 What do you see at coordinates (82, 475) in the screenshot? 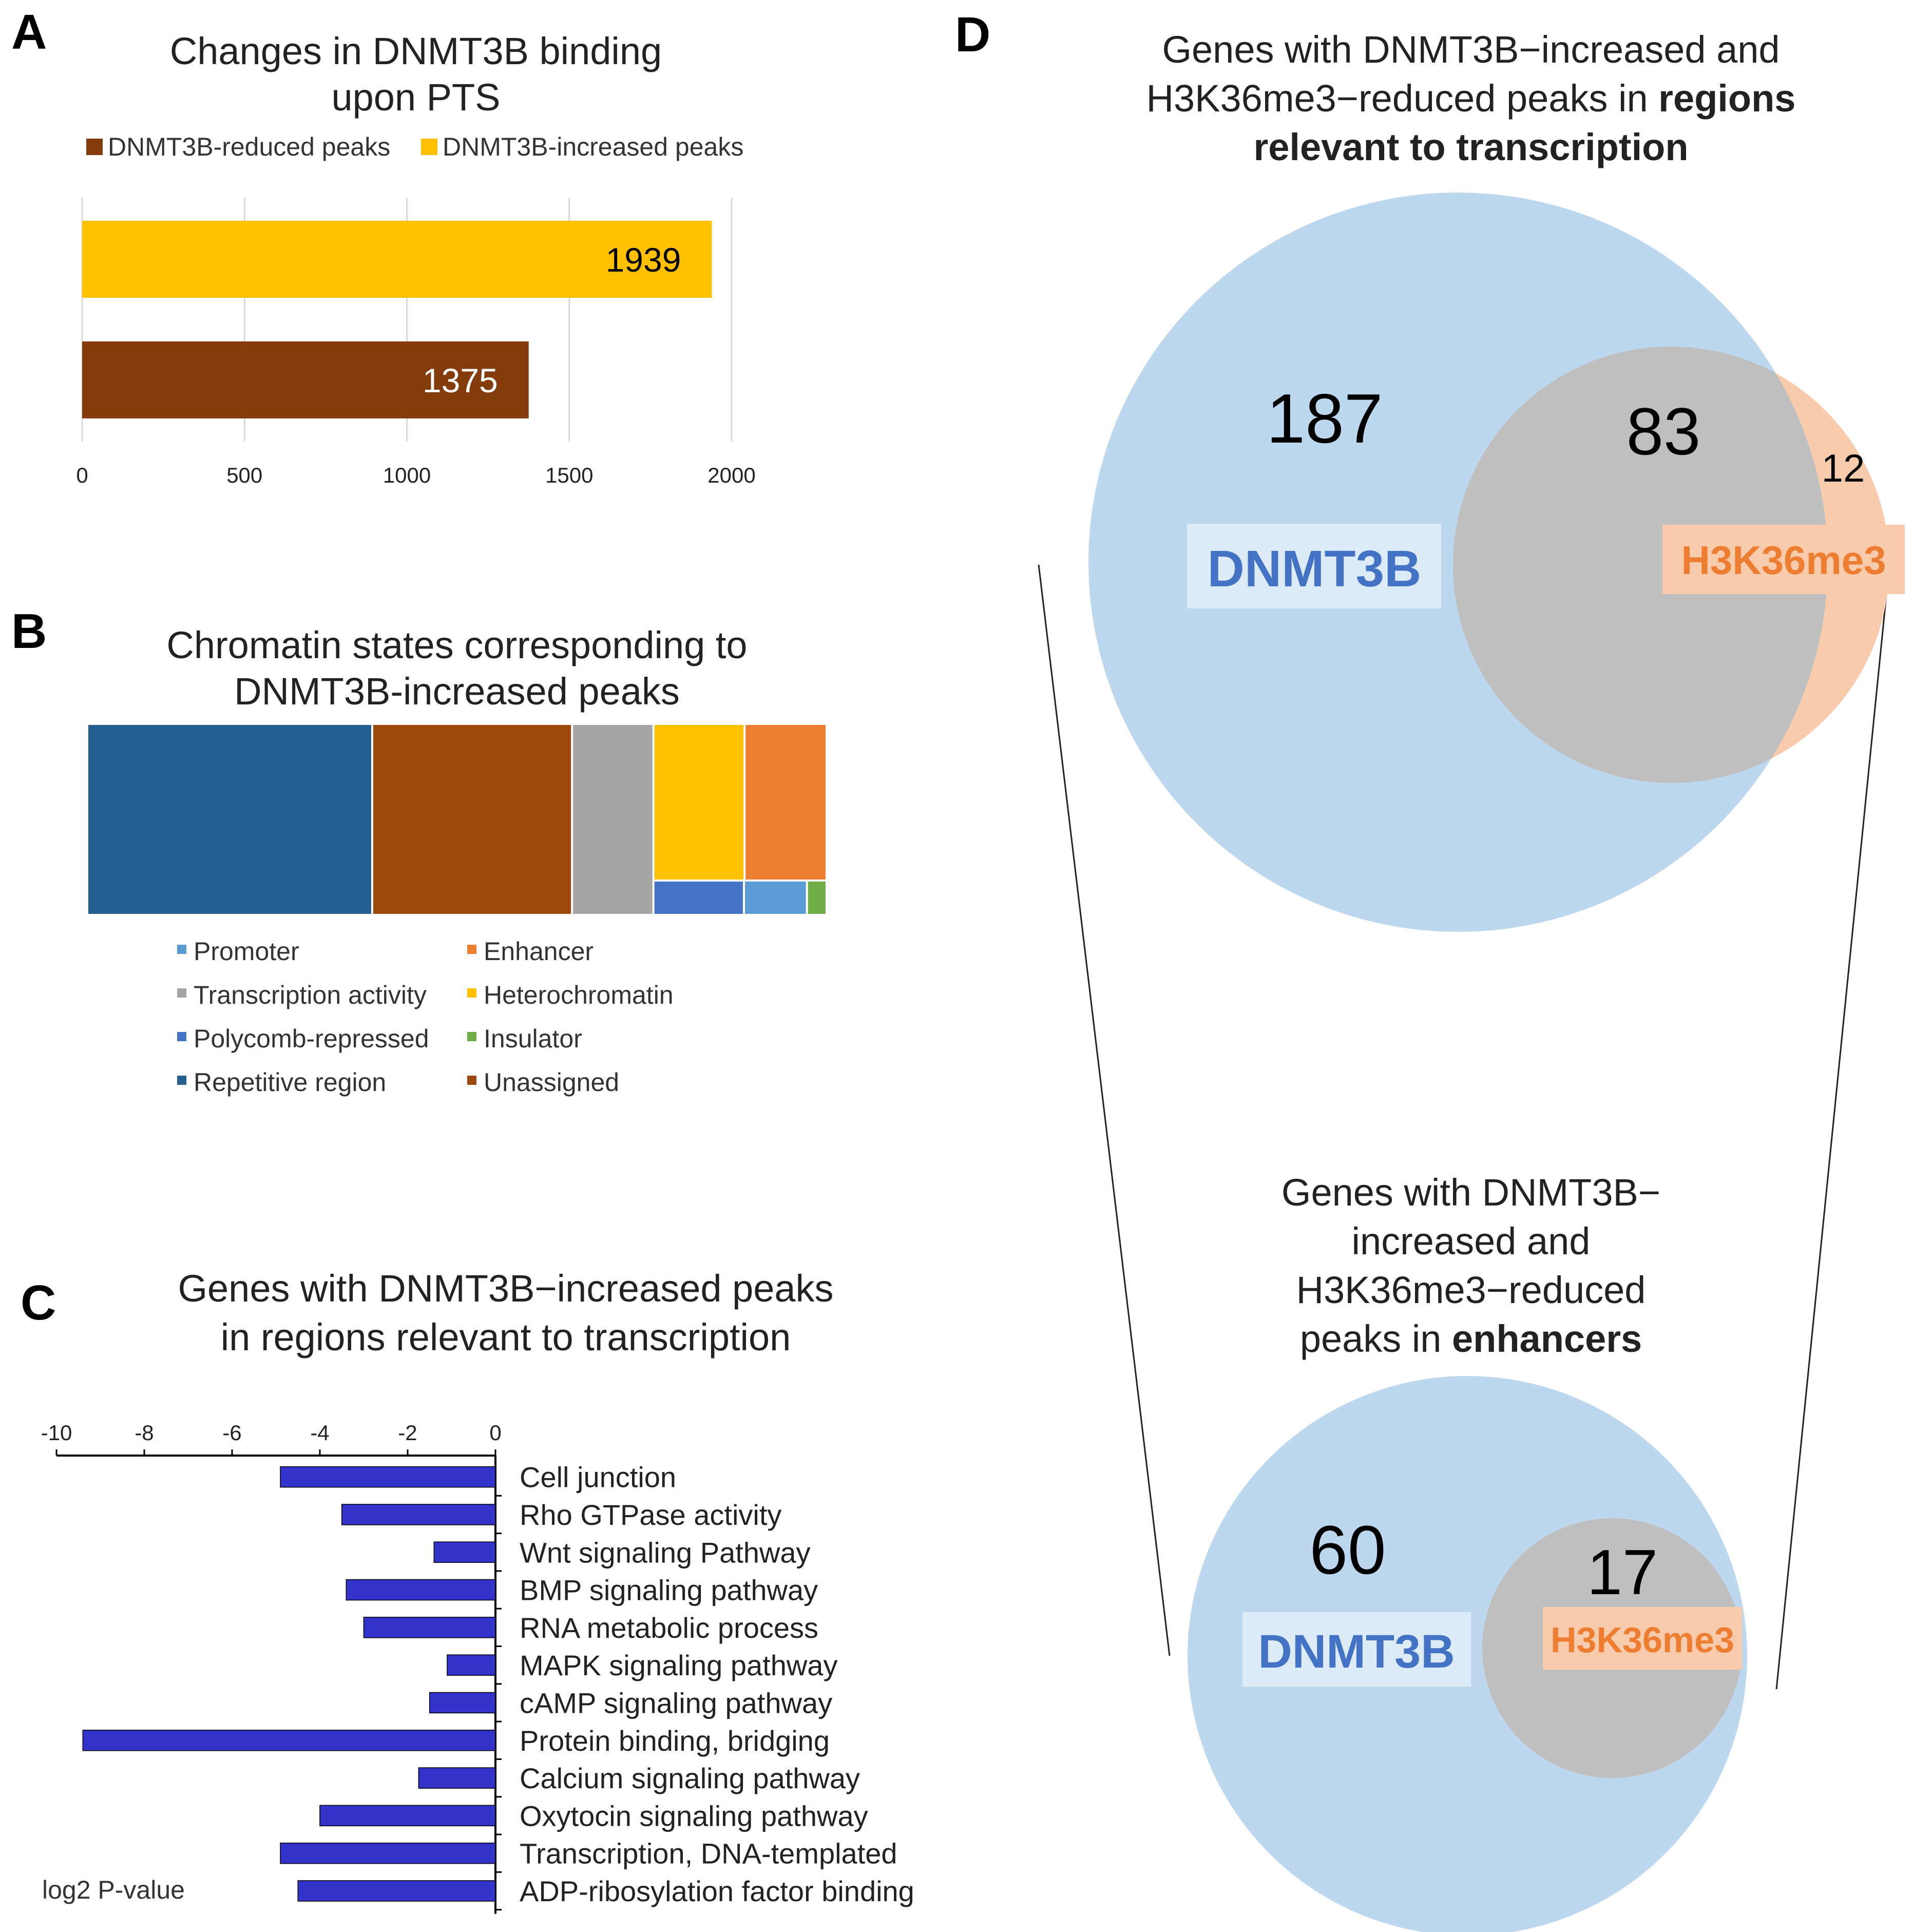
I see `x-tick-0: 0` at bounding box center [82, 475].